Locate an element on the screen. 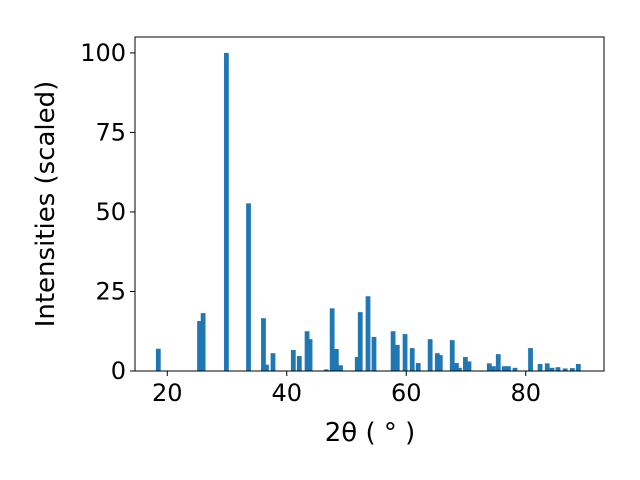 The image size is (640, 480). x-tick-label: 80 is located at coordinates (525, 393).